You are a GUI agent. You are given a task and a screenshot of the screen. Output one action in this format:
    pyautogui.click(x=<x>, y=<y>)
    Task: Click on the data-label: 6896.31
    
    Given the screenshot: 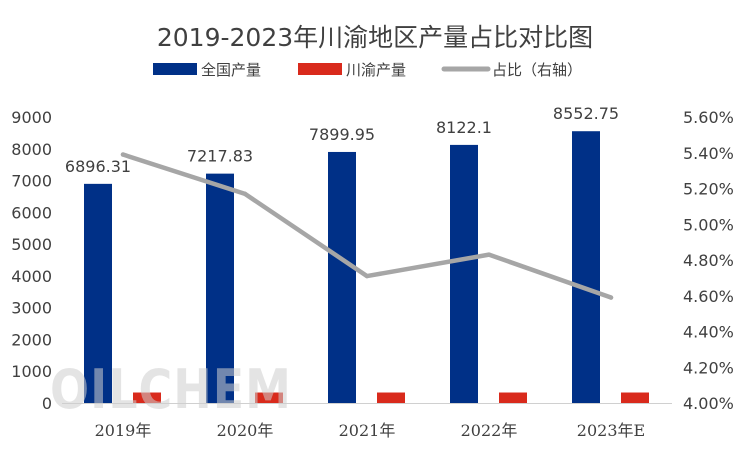 What is the action you would take?
    pyautogui.click(x=98, y=166)
    